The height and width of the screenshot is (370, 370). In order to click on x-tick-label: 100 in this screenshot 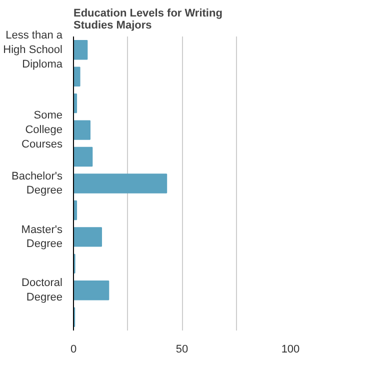, I will do `click(290, 350)`.